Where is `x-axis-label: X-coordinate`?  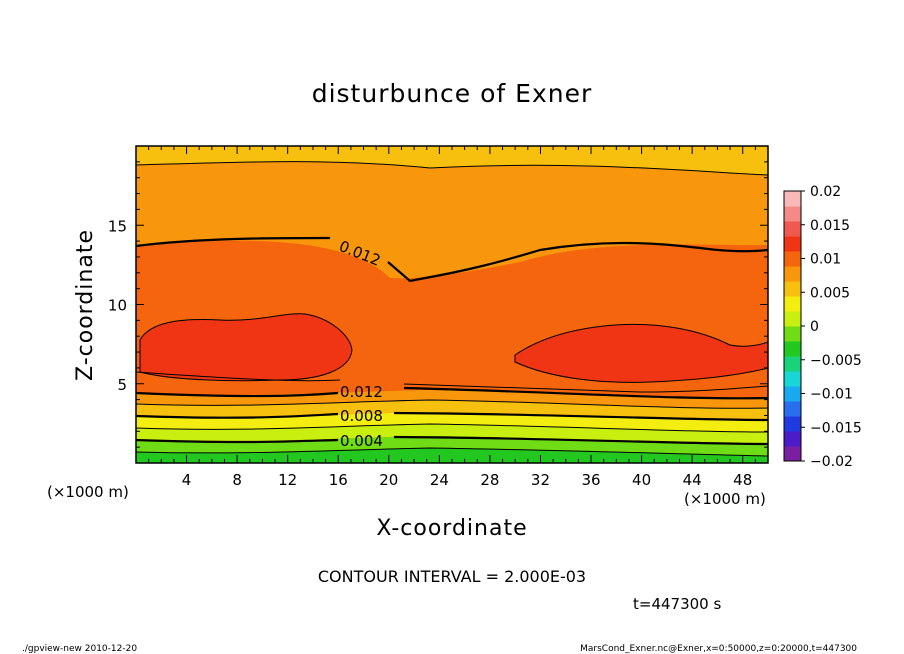 x-axis-label: X-coordinate is located at coordinates (451, 528).